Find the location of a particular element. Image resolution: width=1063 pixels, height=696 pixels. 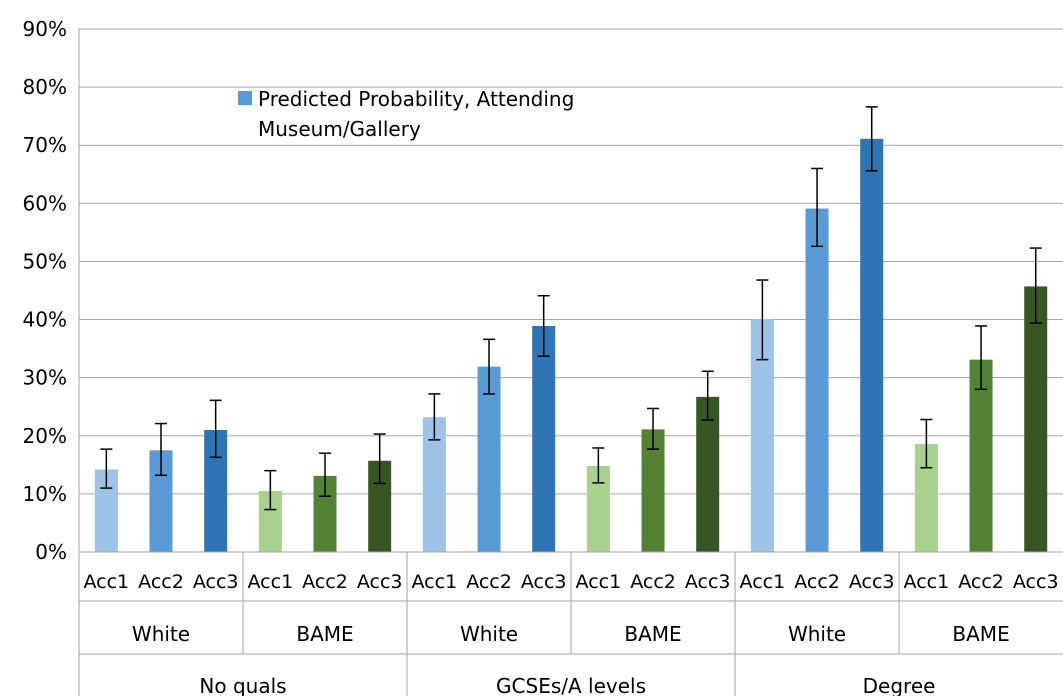

x-qualification-label: GCSEs/A levels is located at coordinates (571, 685).